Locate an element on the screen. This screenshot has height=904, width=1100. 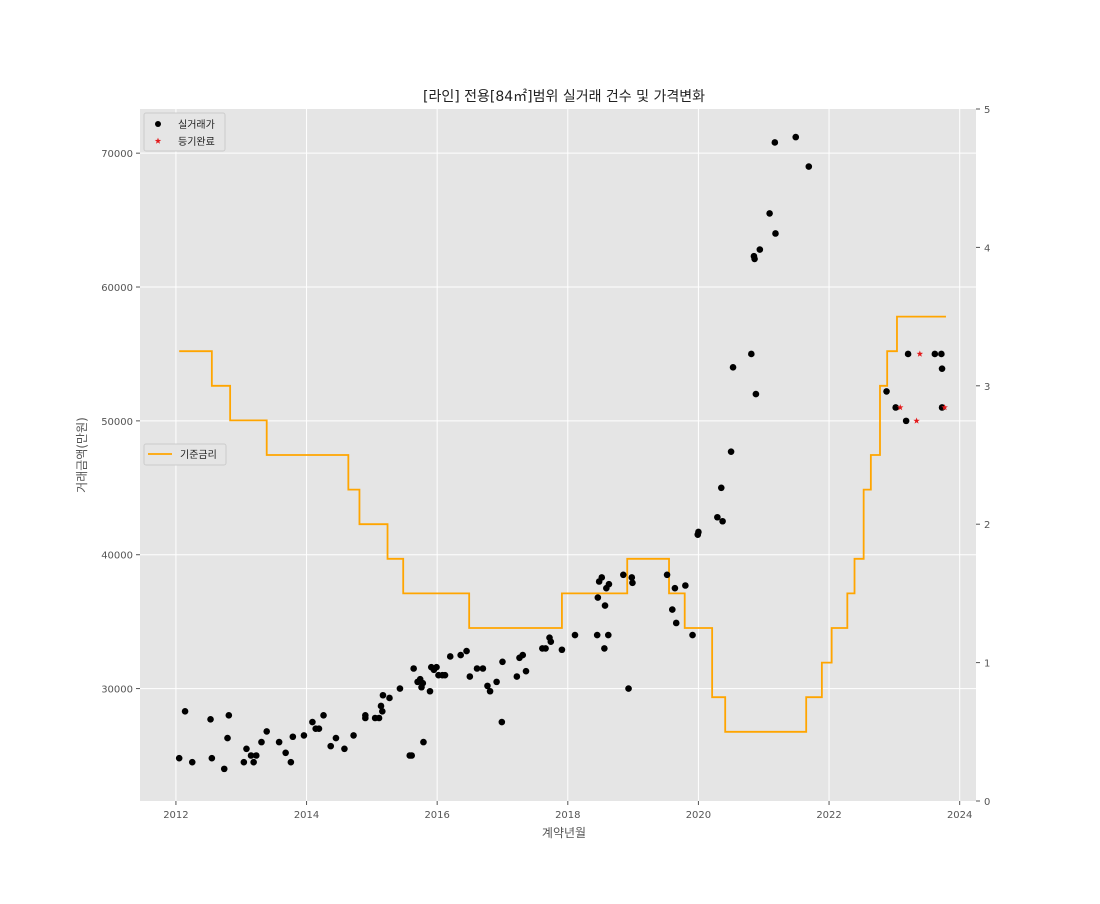
y2-tick-label: 3 is located at coordinates (987, 387).